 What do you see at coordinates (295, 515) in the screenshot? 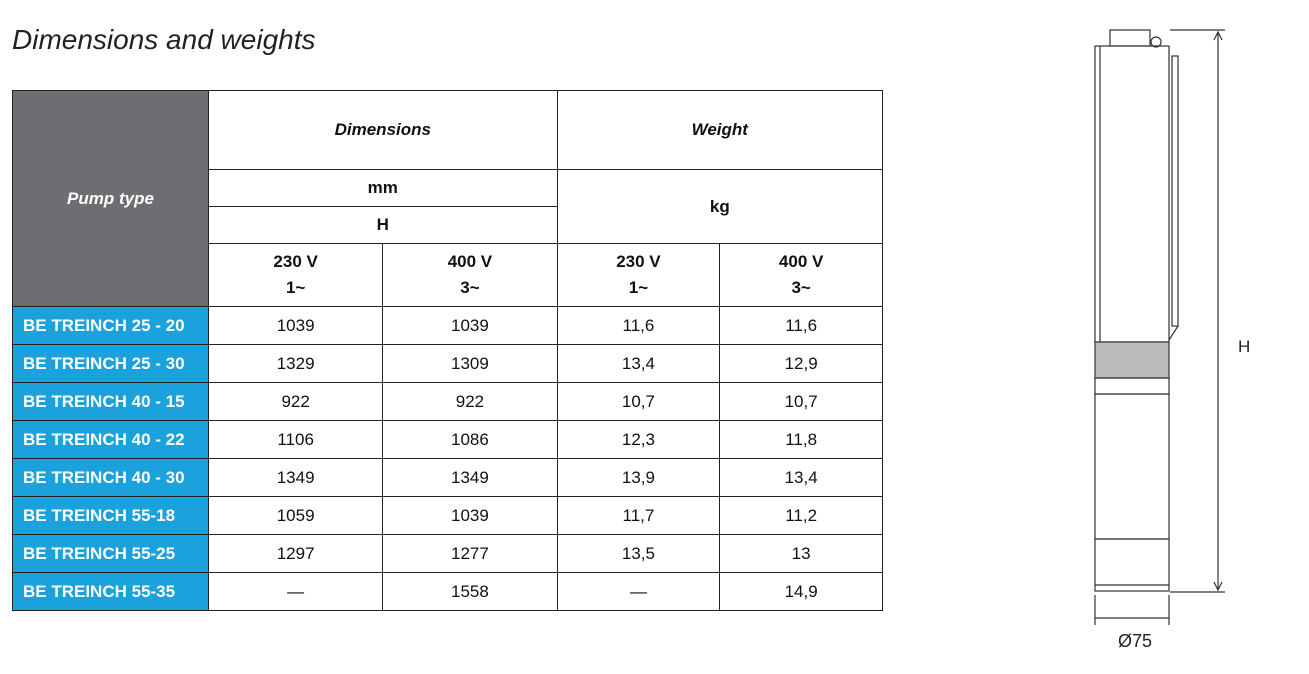
I see `cell: 1059` at bounding box center [295, 515].